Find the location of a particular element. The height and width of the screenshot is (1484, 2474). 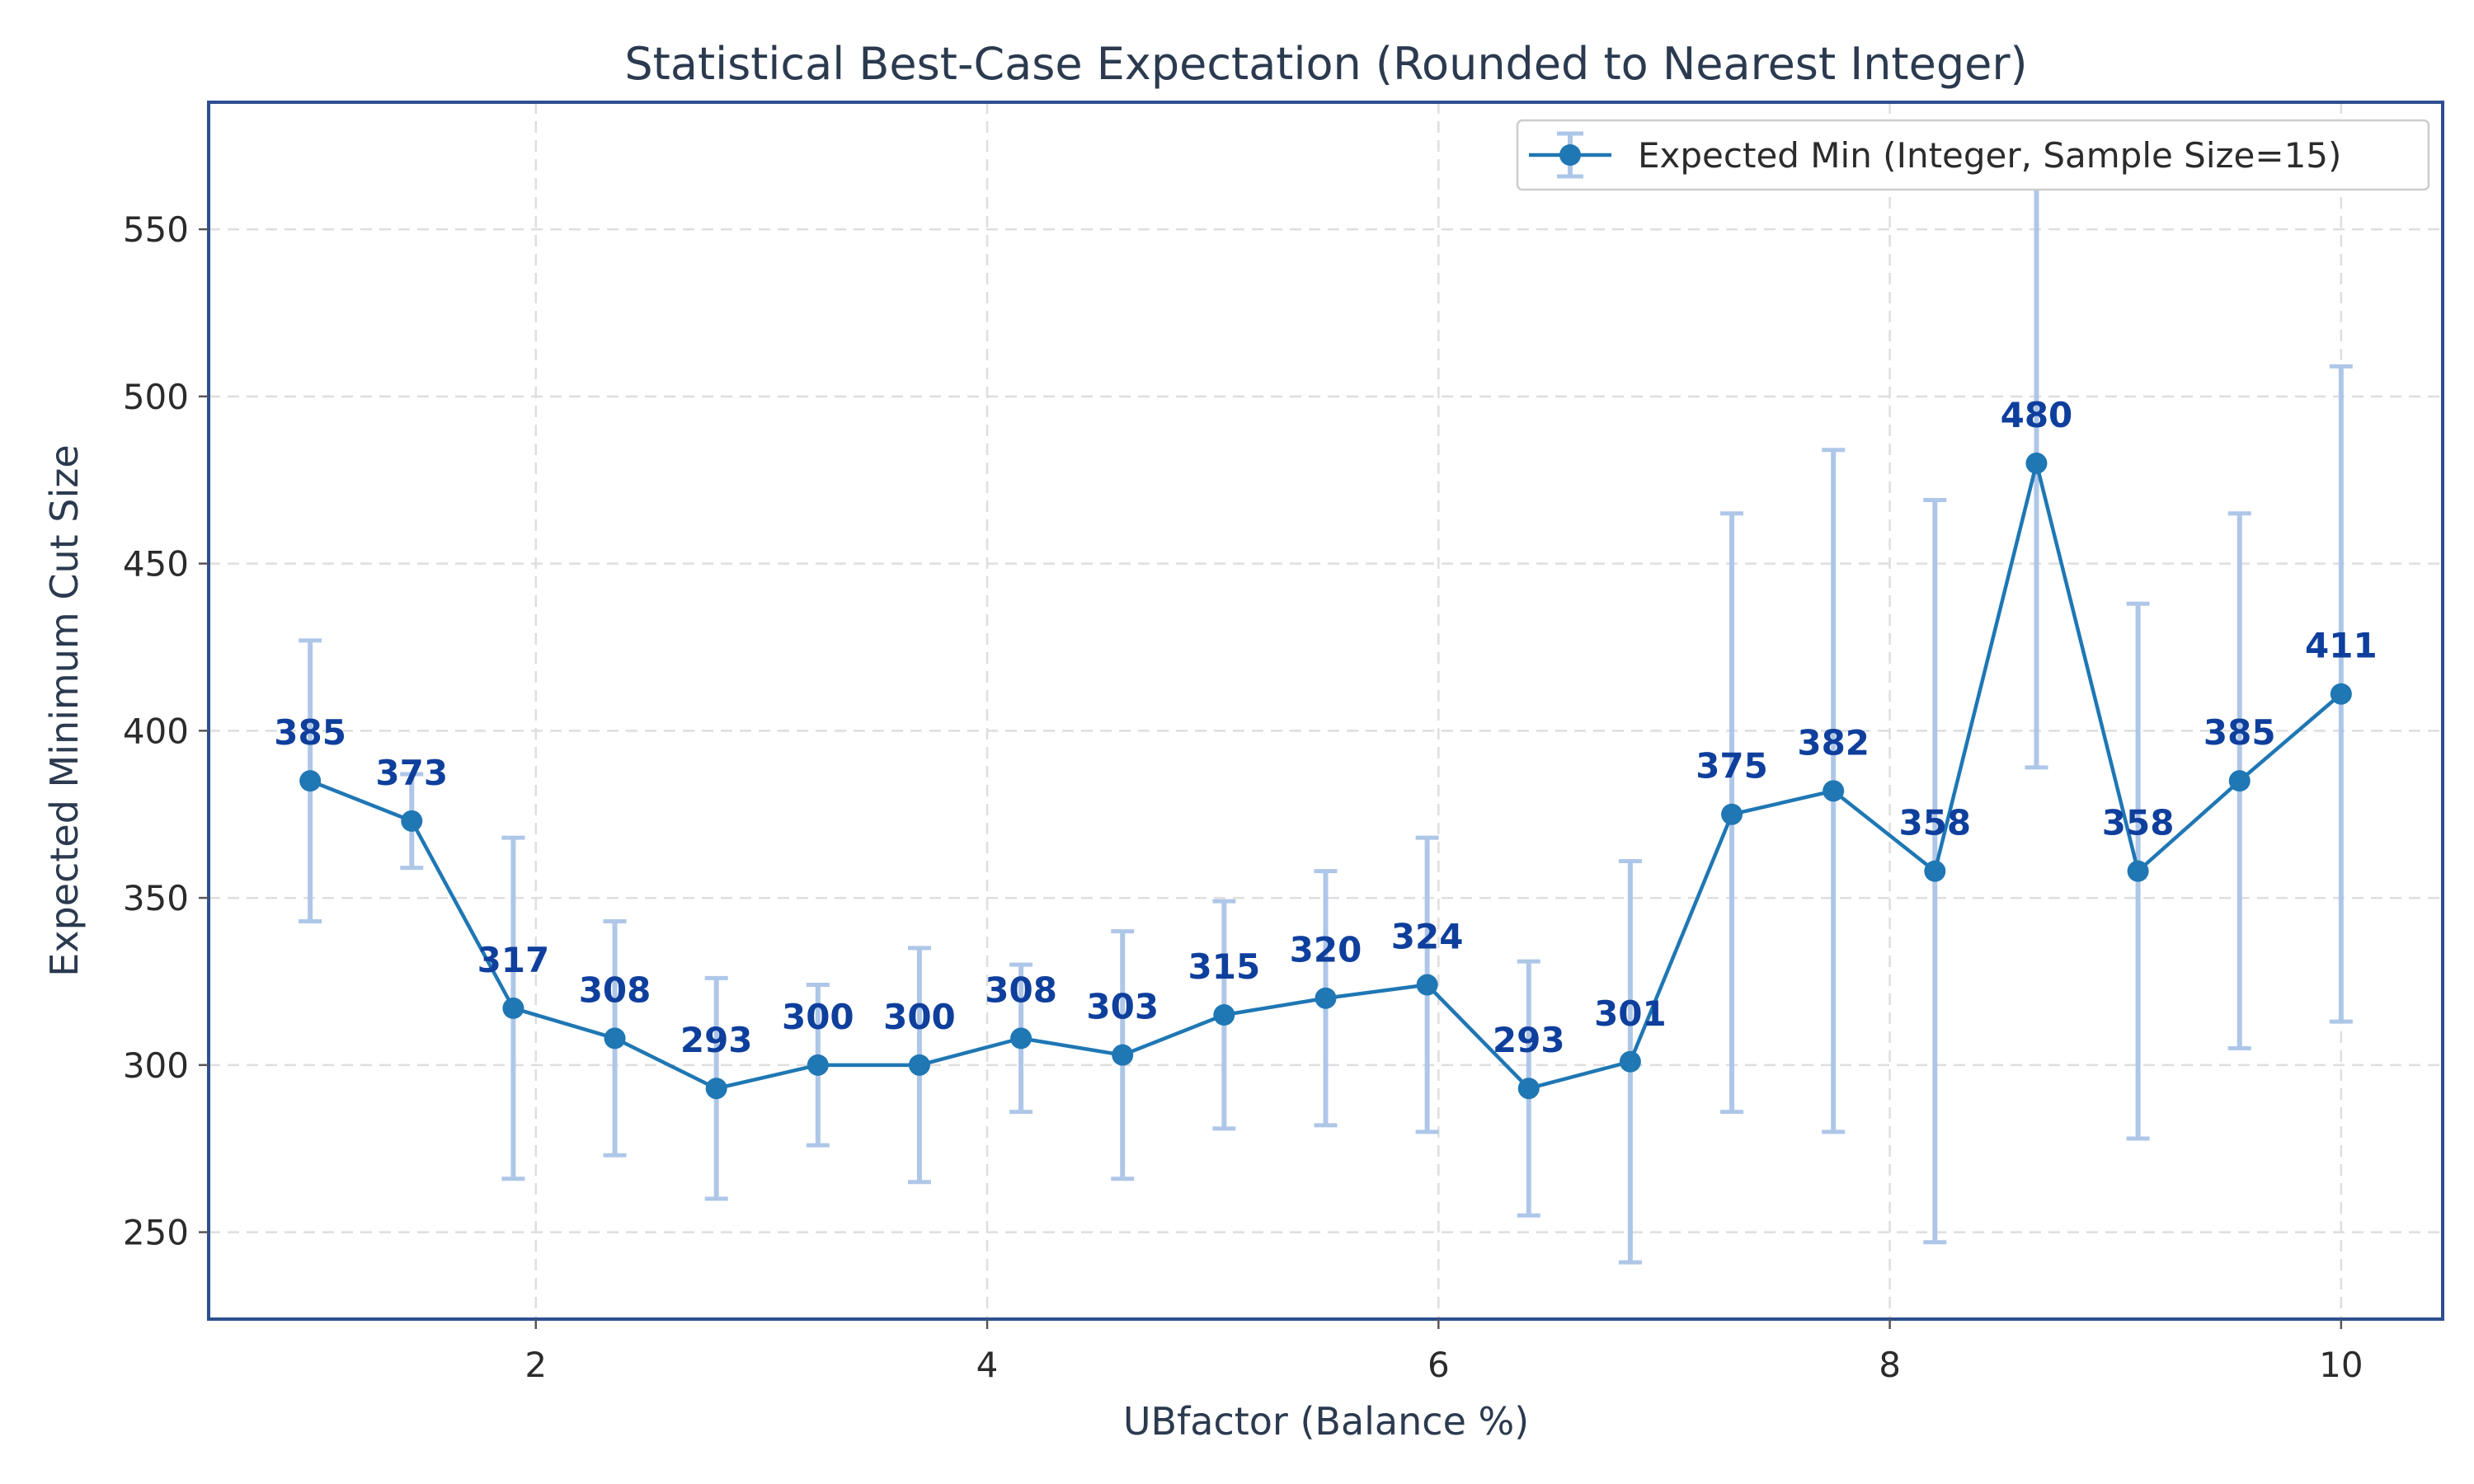

data-label: 480 is located at coordinates (2037, 415).